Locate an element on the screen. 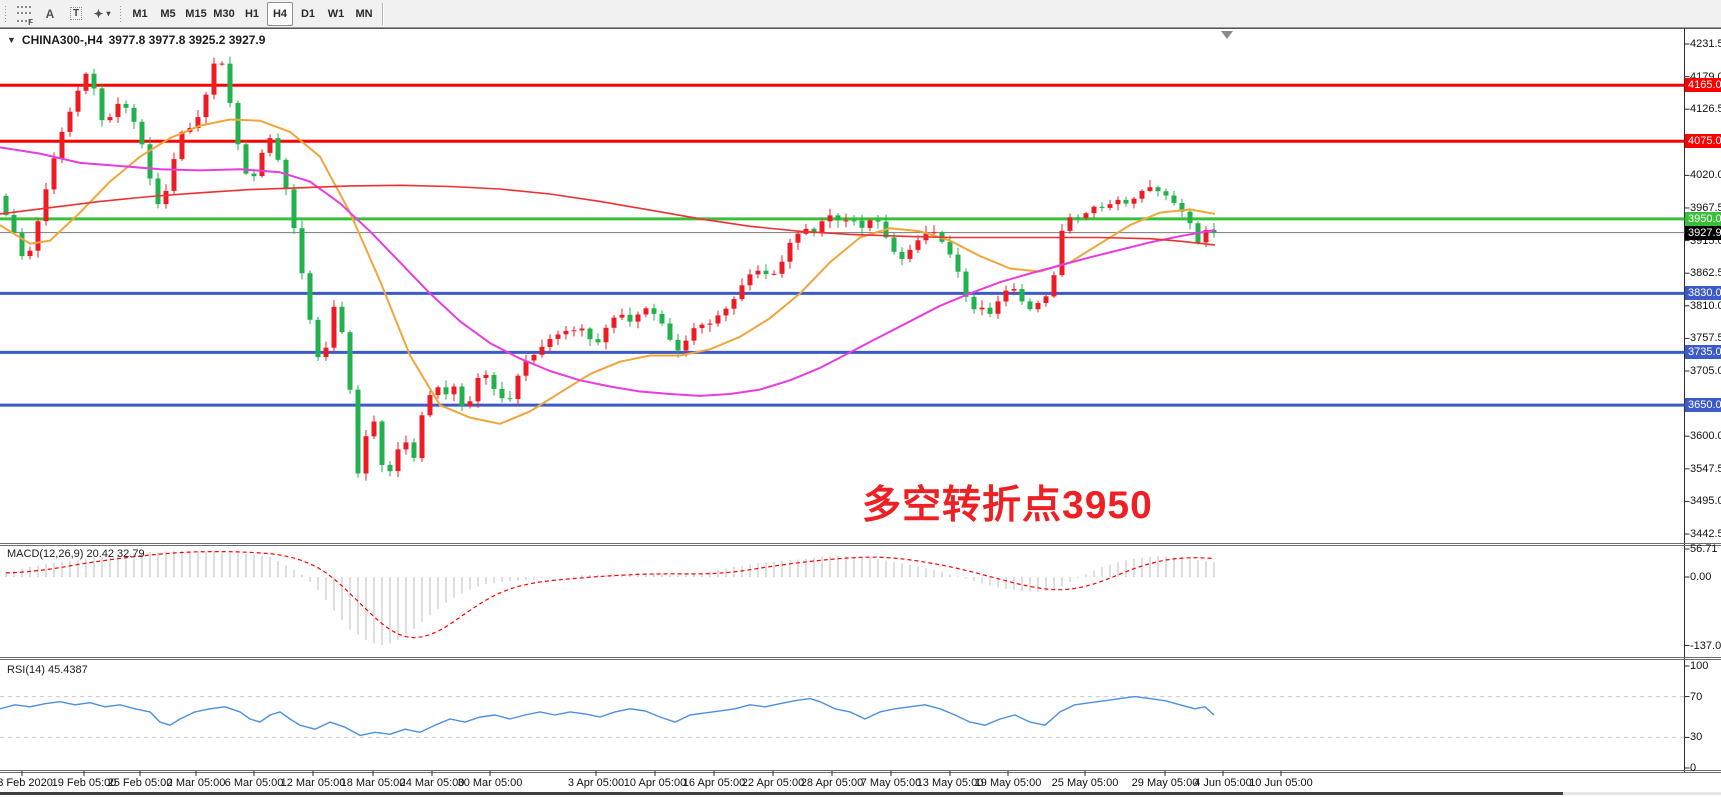  timeframe-button-H1: H1 is located at coordinates (252, 13).